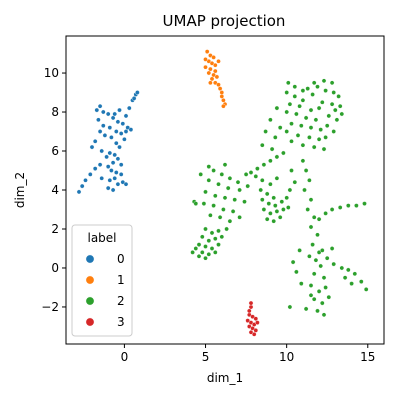 The image size is (400, 400). Describe the element at coordinates (55, 190) in the screenshot. I see `y-tick-label: 4` at that location.